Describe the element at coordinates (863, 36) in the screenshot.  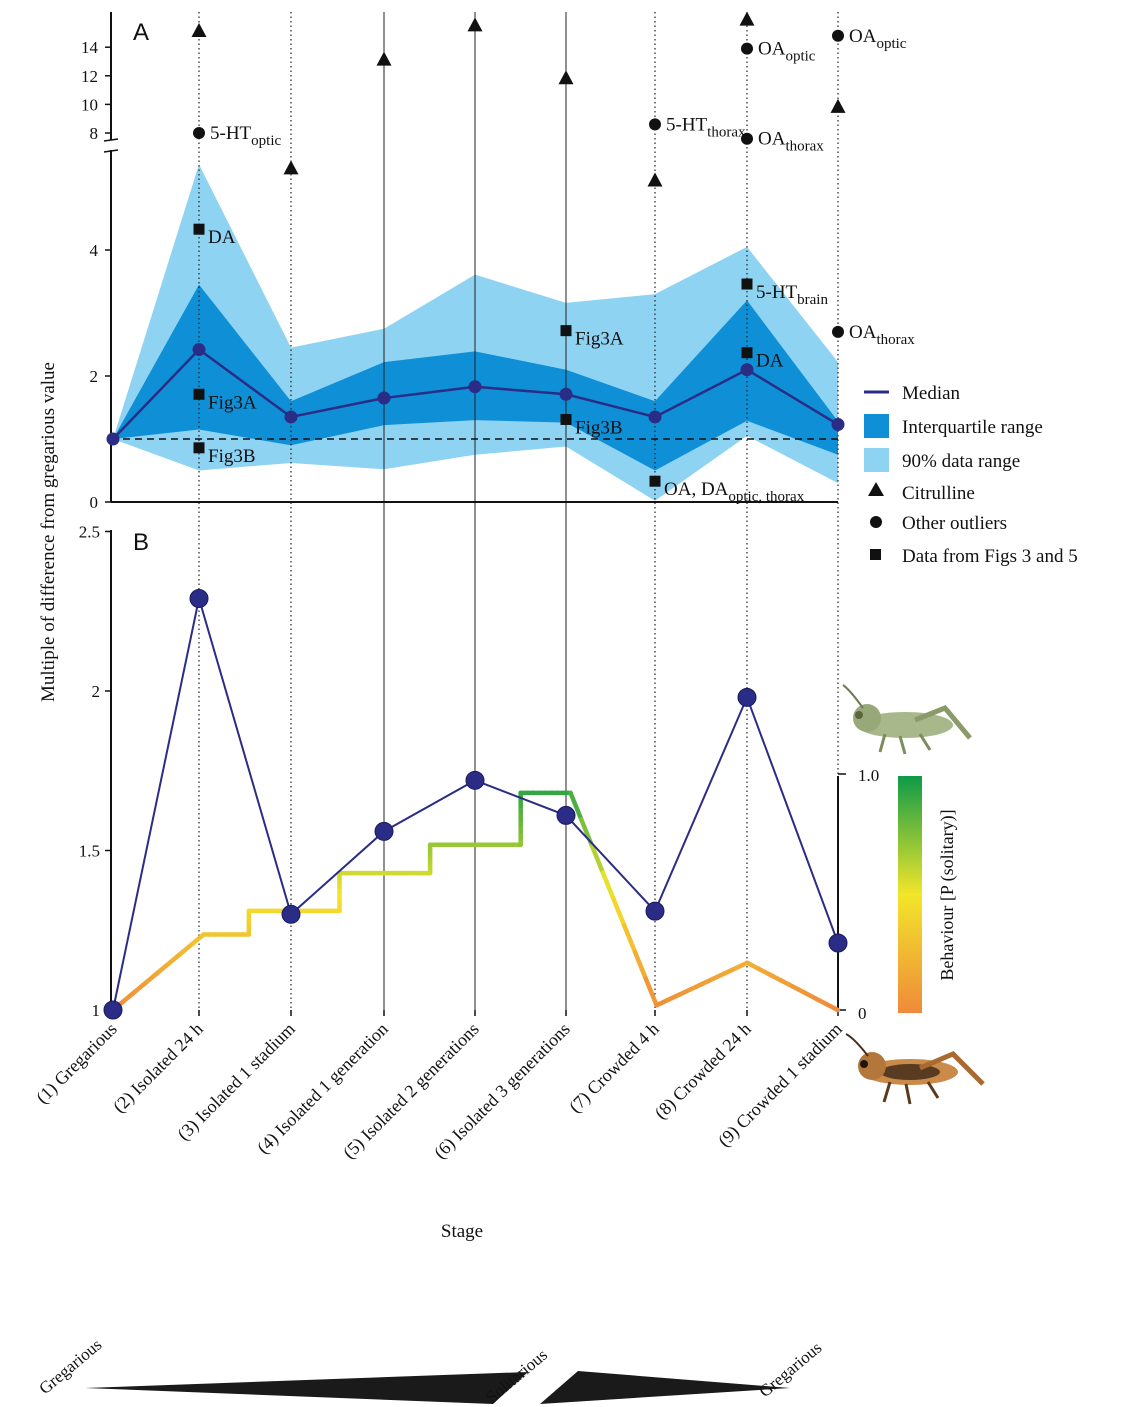
I see `outlier-label-4-main: OA` at that location.